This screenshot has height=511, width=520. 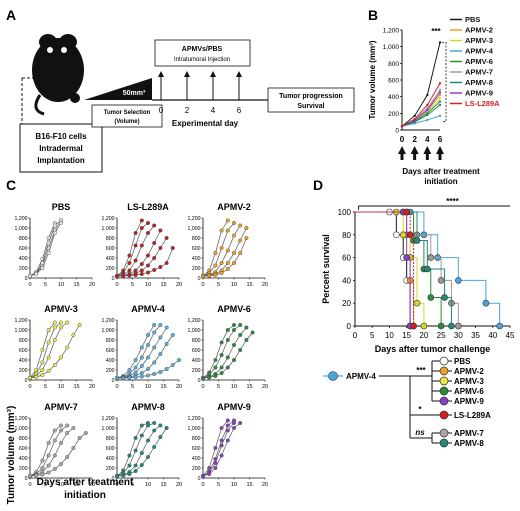 What do you see at coordinates (202, 285) in the screenshot?
I see `c-xtick-label: 0` at bounding box center [202, 285].